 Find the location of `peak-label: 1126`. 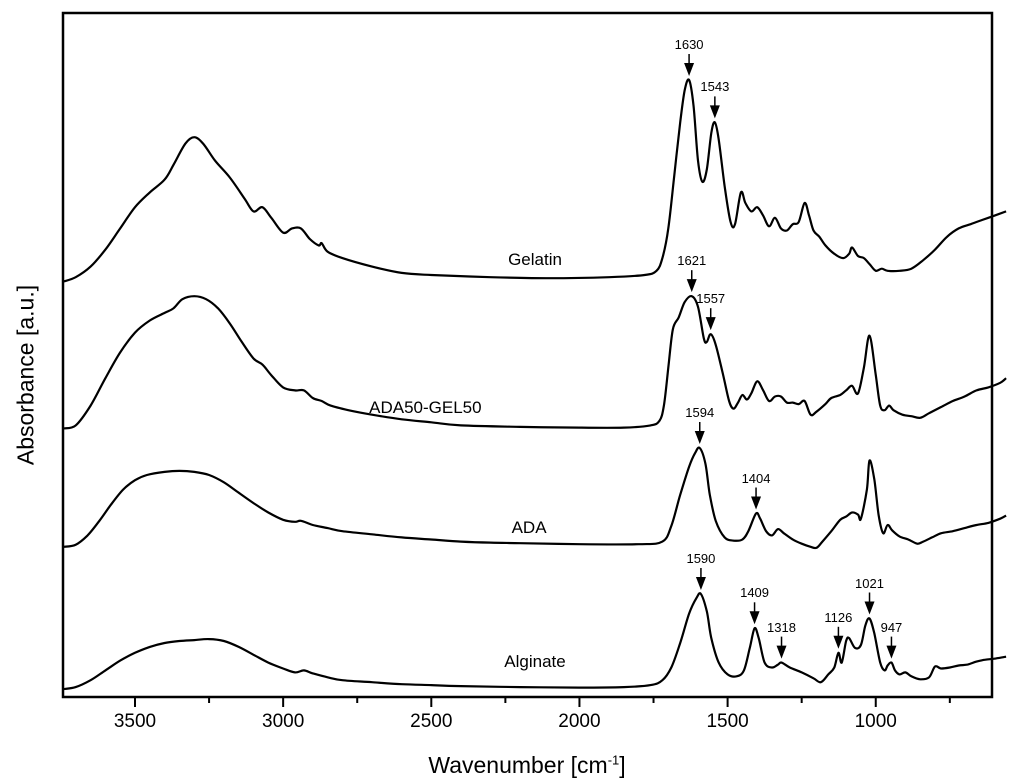

peak-label: 1126 is located at coordinates (838, 617).